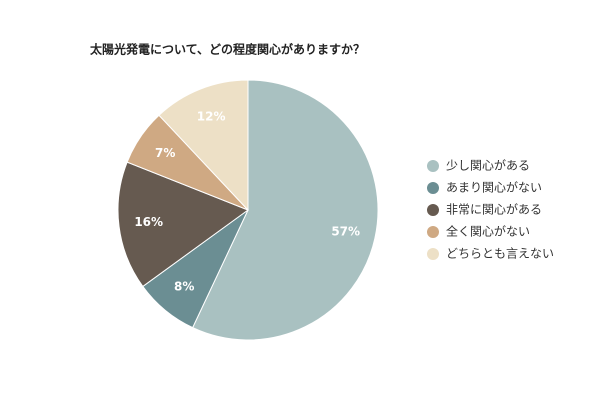 This screenshot has width=600, height=400. Describe the element at coordinates (494, 209) in the screenshot. I see `legend-label: 非常に関心がある` at that location.